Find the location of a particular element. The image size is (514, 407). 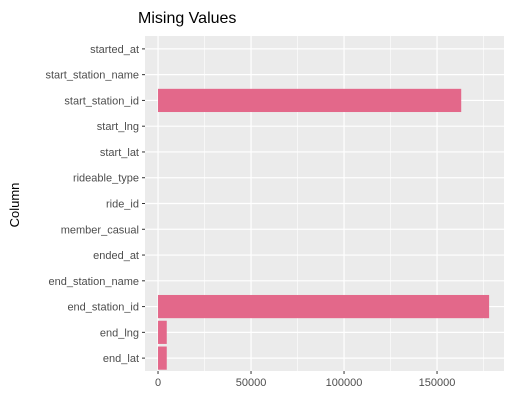

y-tick-label: start_station_name is located at coordinates (92, 76).